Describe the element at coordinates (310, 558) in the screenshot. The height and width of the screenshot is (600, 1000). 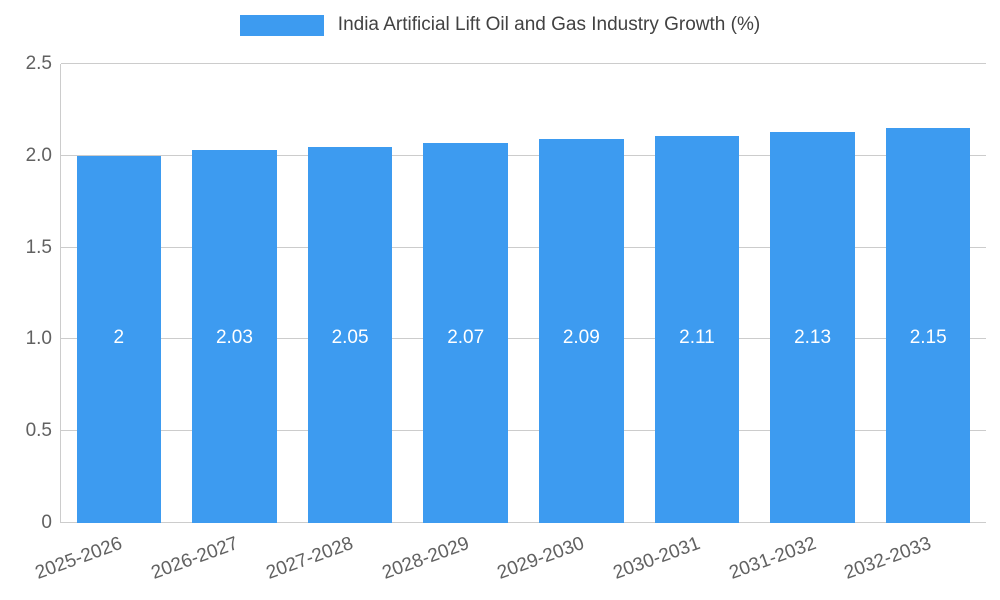
I see `x-tick-label: 2027-2028` at that location.